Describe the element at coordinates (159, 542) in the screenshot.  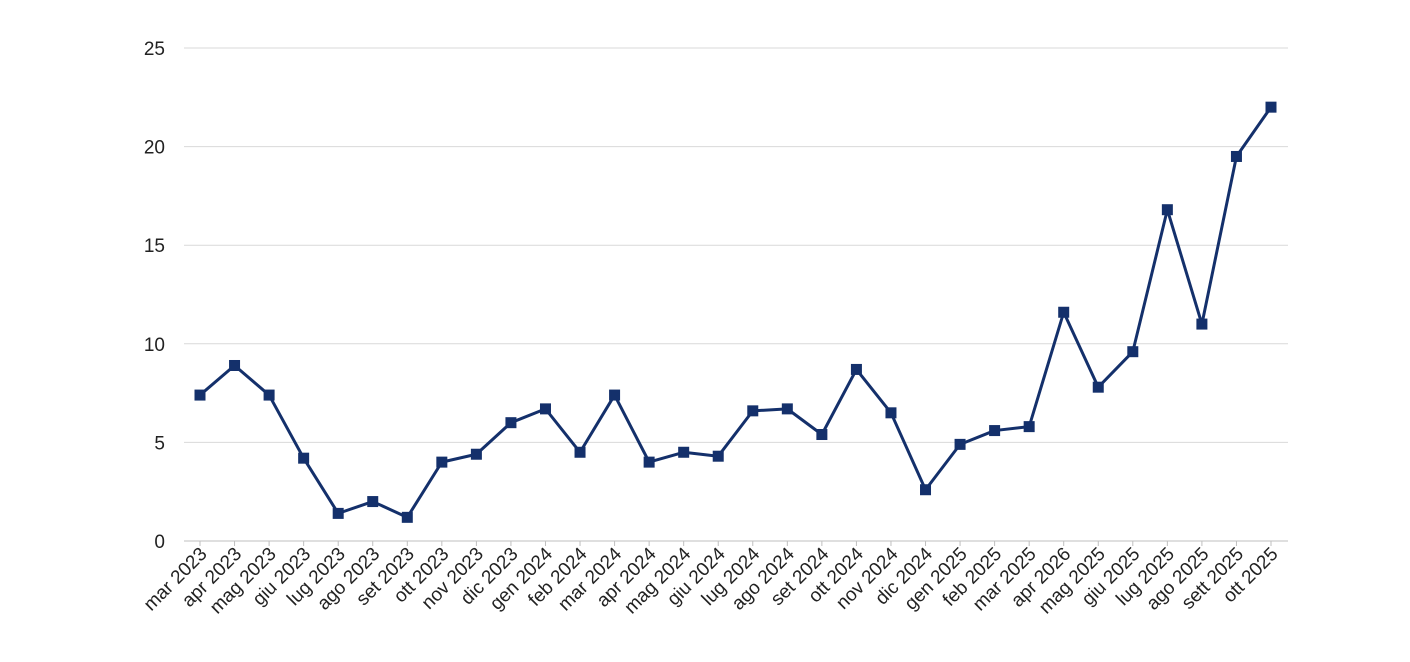
I see `y-tick-label: 0` at that location.